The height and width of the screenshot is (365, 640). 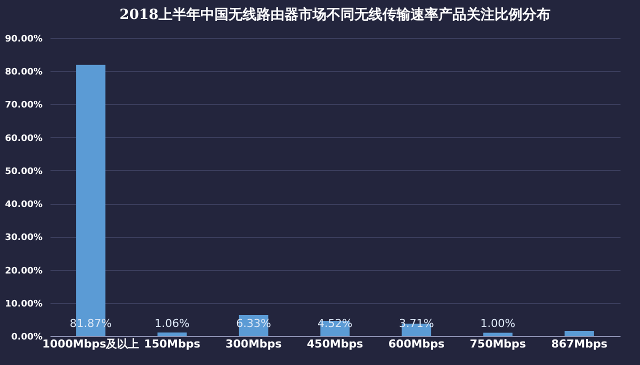 What do you see at coordinates (23, 73) in the screenshot?
I see `y-tick-label: 80.00%` at bounding box center [23, 73].